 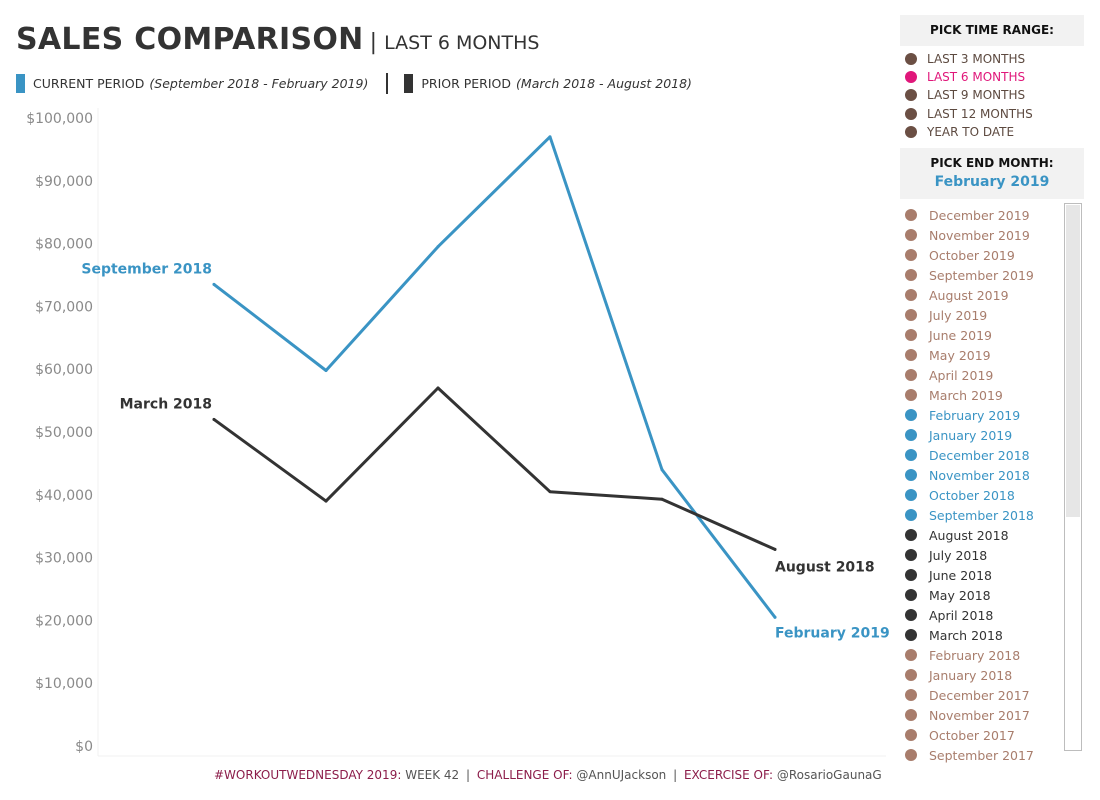 What do you see at coordinates (985, 575) in the screenshot?
I see `end-month-option: June 2018` at bounding box center [985, 575].